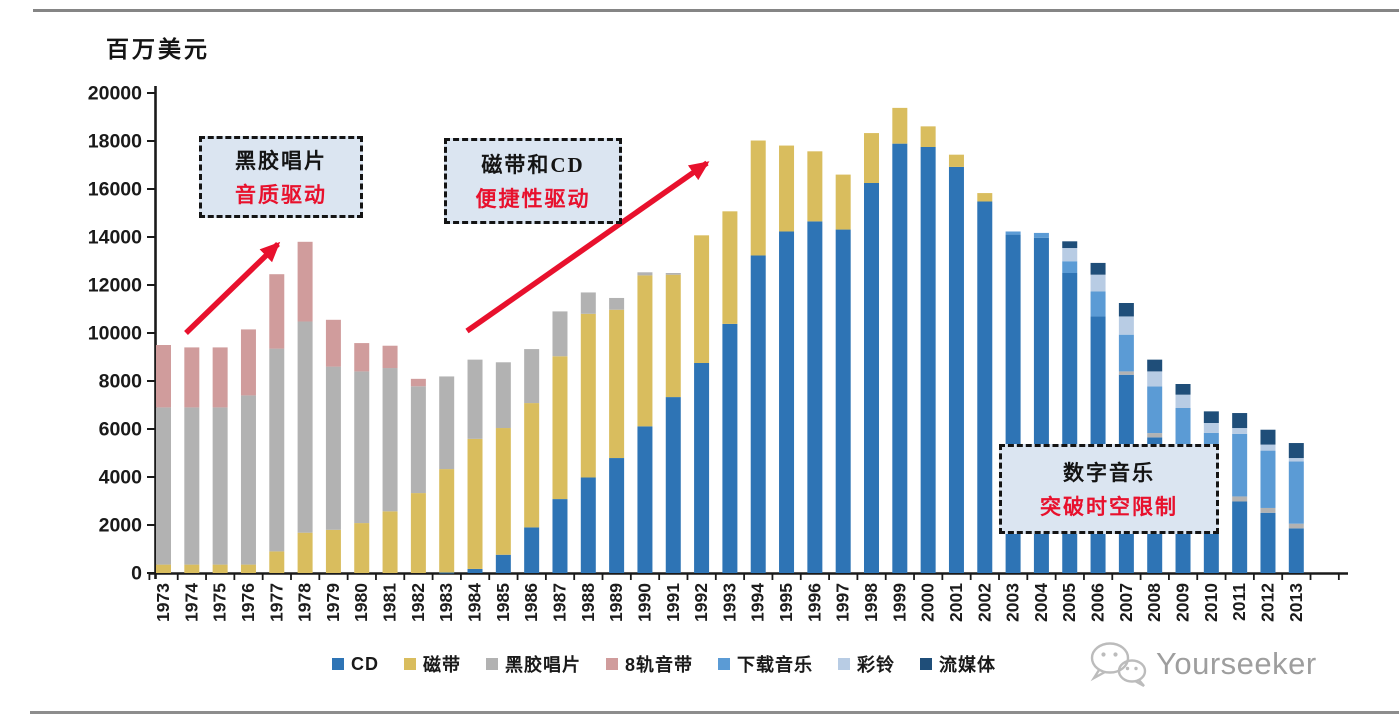 This screenshot has height=728, width=1399. Describe the element at coordinates (730, 392) in the screenshot. I see `bar-1993` at that location.